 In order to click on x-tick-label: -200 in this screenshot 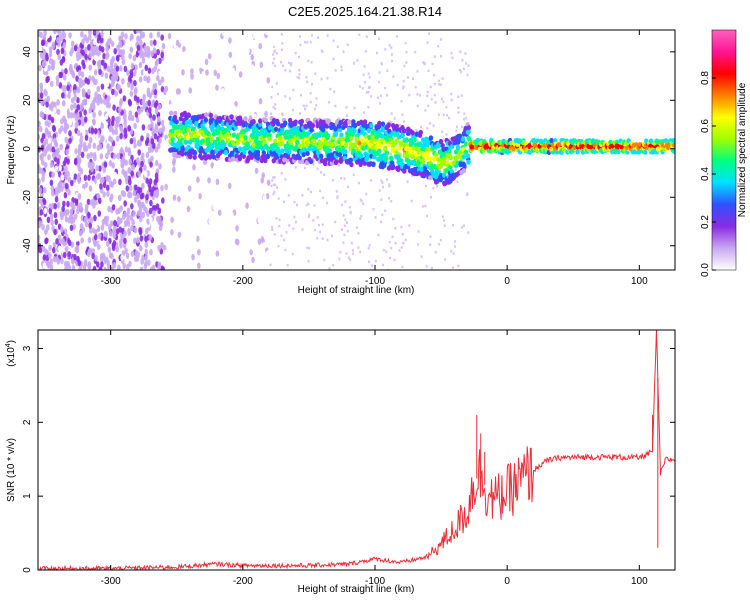, I will do `click(243, 581)`.